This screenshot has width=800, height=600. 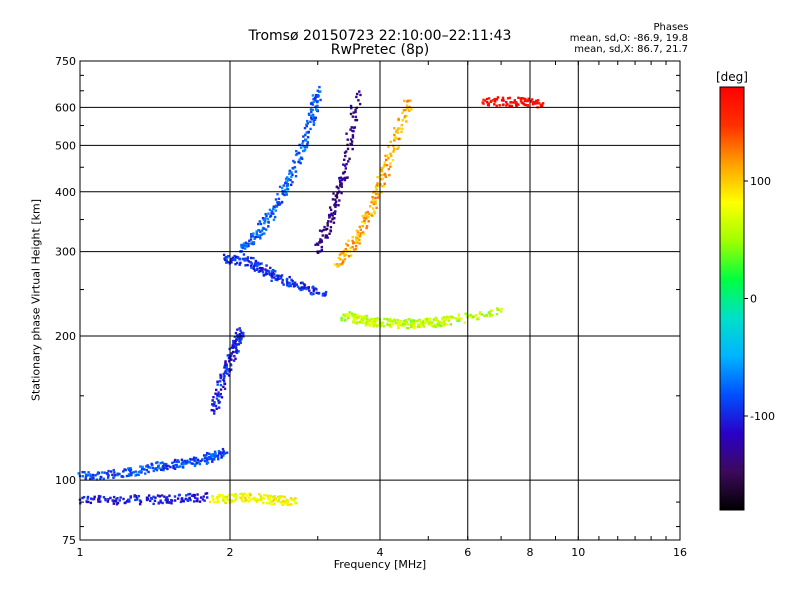 What do you see at coordinates (732, 77) in the screenshot?
I see `colorbar-unit-label: [deg]` at bounding box center [732, 77].